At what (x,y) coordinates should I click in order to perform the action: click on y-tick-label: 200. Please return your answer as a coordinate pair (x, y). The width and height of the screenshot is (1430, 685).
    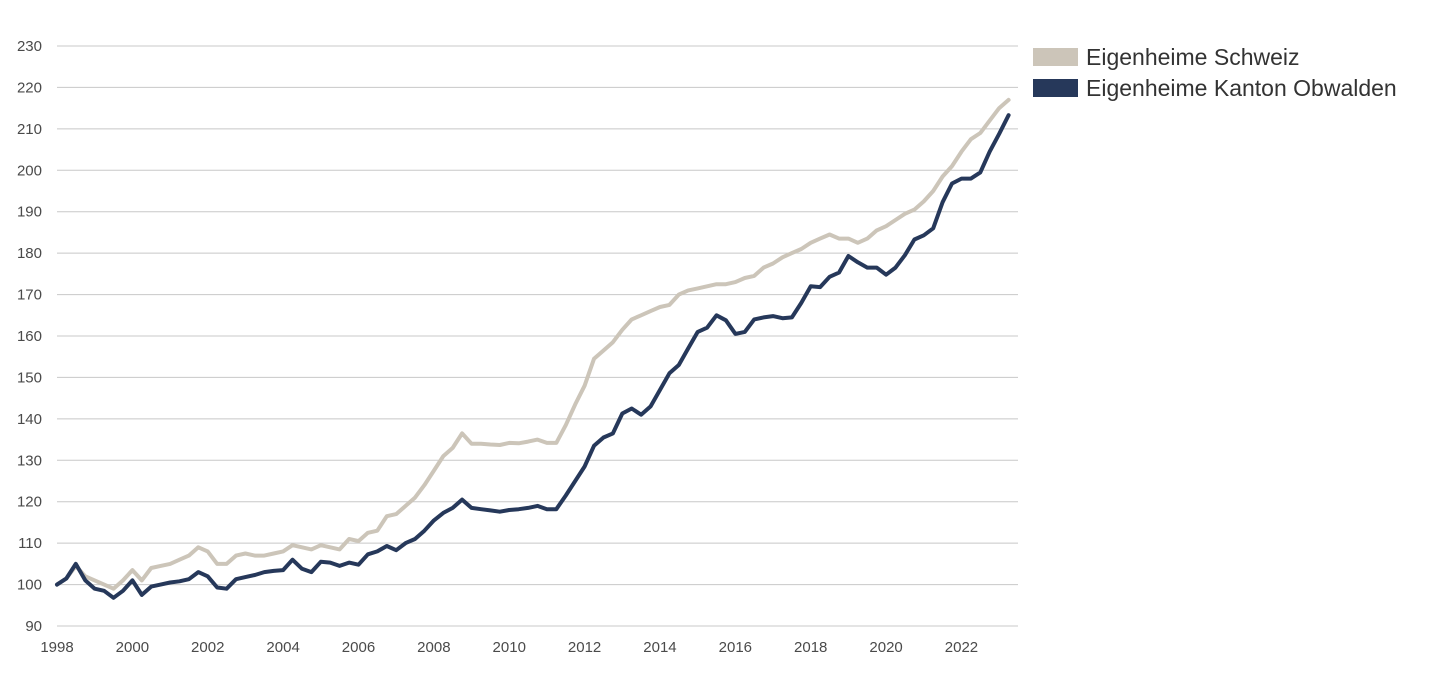
    Looking at the image, I should click on (29, 170).